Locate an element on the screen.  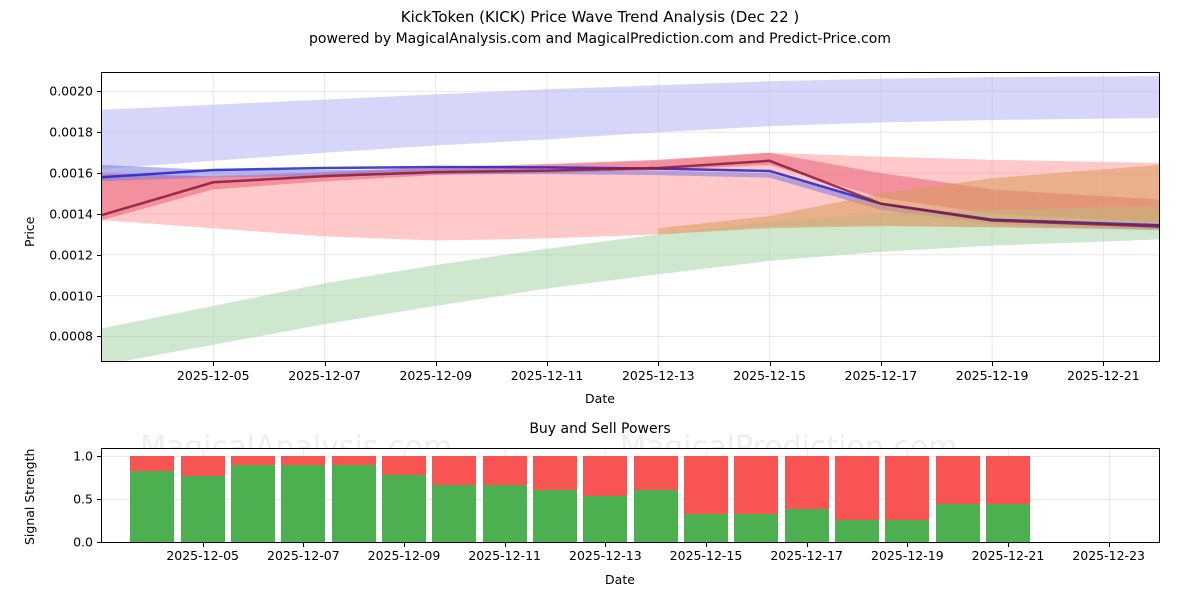
signal-y-tick-label: 0.5 is located at coordinates (83, 499).